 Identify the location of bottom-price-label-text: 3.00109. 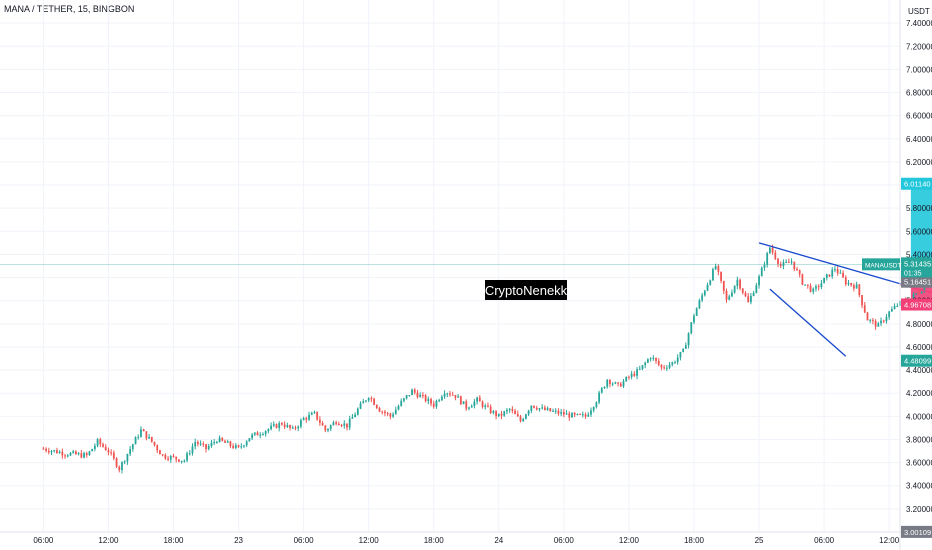
(917, 532).